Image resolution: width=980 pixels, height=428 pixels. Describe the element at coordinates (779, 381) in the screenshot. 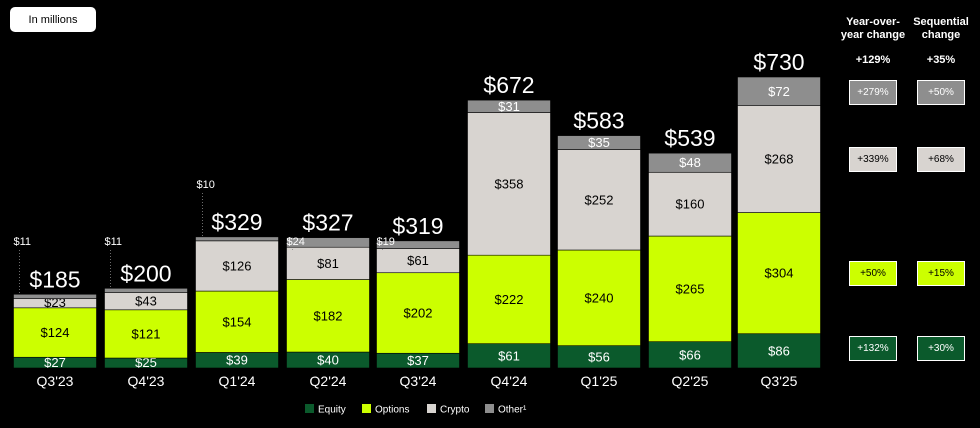

I see `x-tick-8: Q3'25` at that location.